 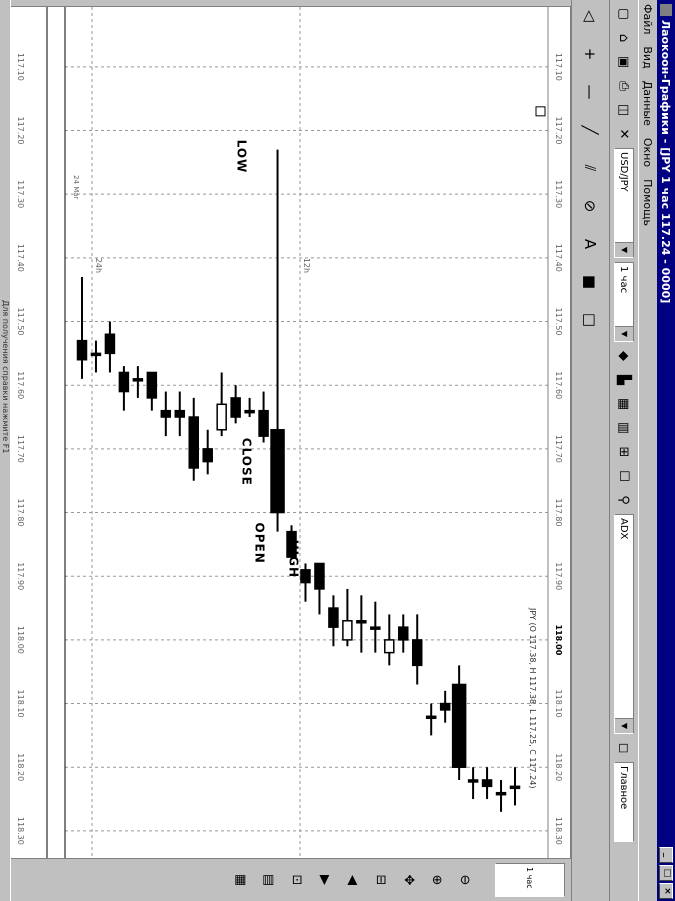 I want to click on crosshair-icon: +, so click(x=590, y=54).